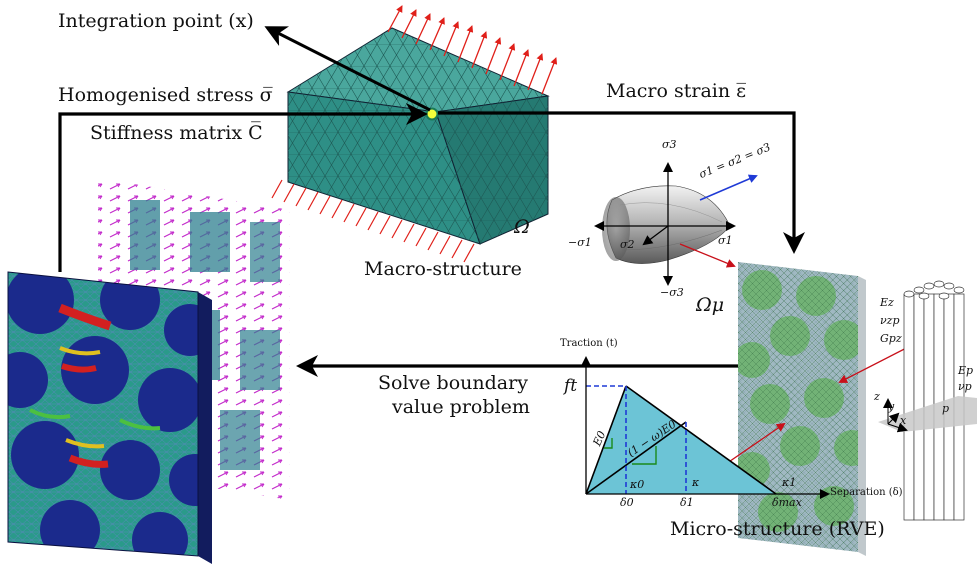  What do you see at coordinates (966, 370) in the screenshot?
I see `Ep-label: Ep` at bounding box center [966, 370].